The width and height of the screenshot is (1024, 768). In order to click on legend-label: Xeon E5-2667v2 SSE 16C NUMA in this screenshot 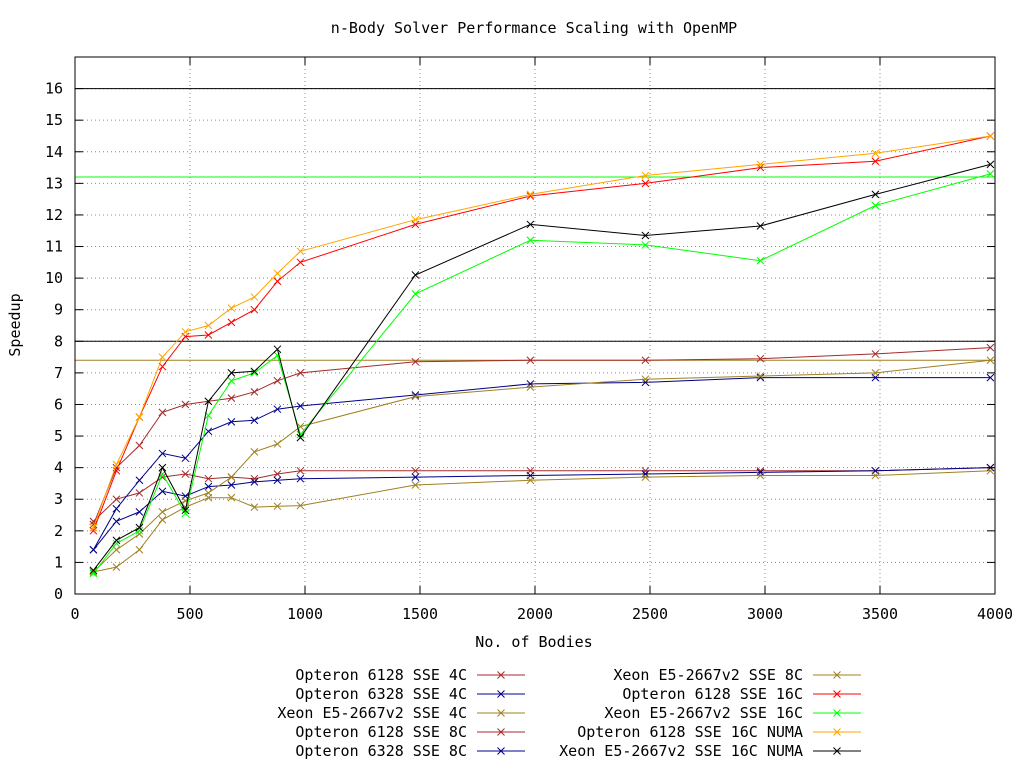, I will do `click(681, 751)`.